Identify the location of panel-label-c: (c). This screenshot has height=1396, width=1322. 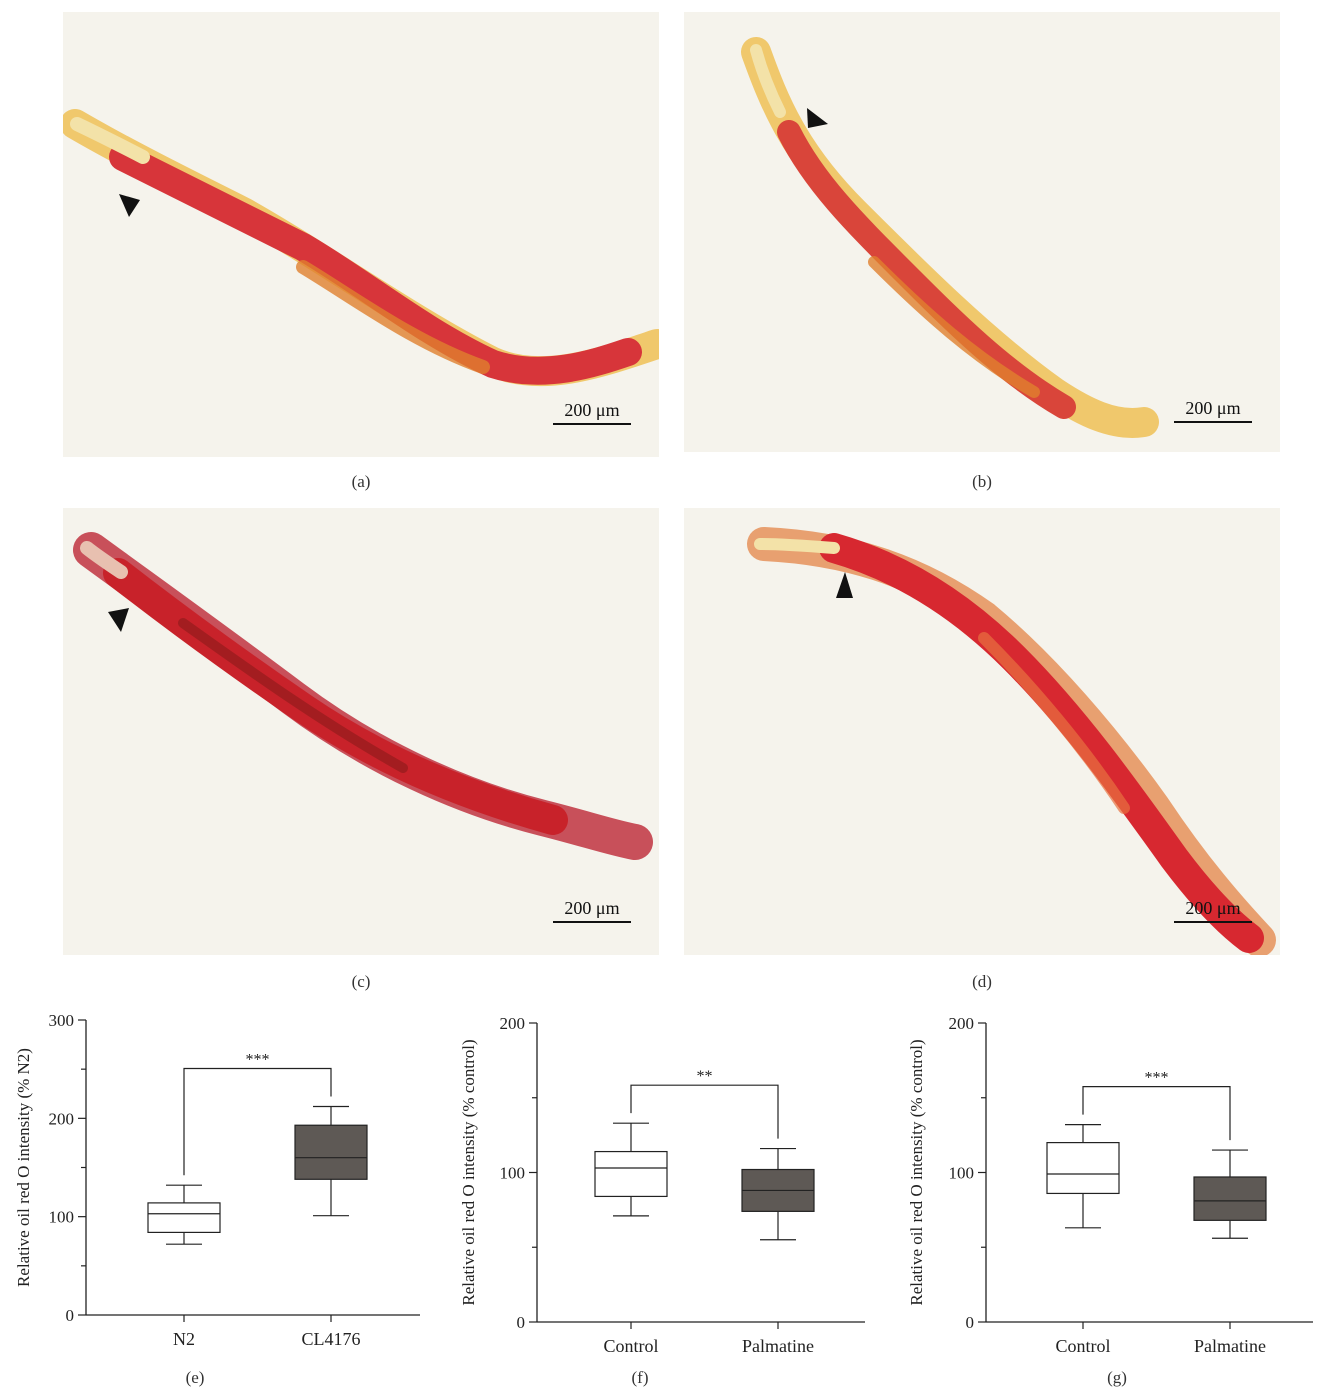
(361, 981).